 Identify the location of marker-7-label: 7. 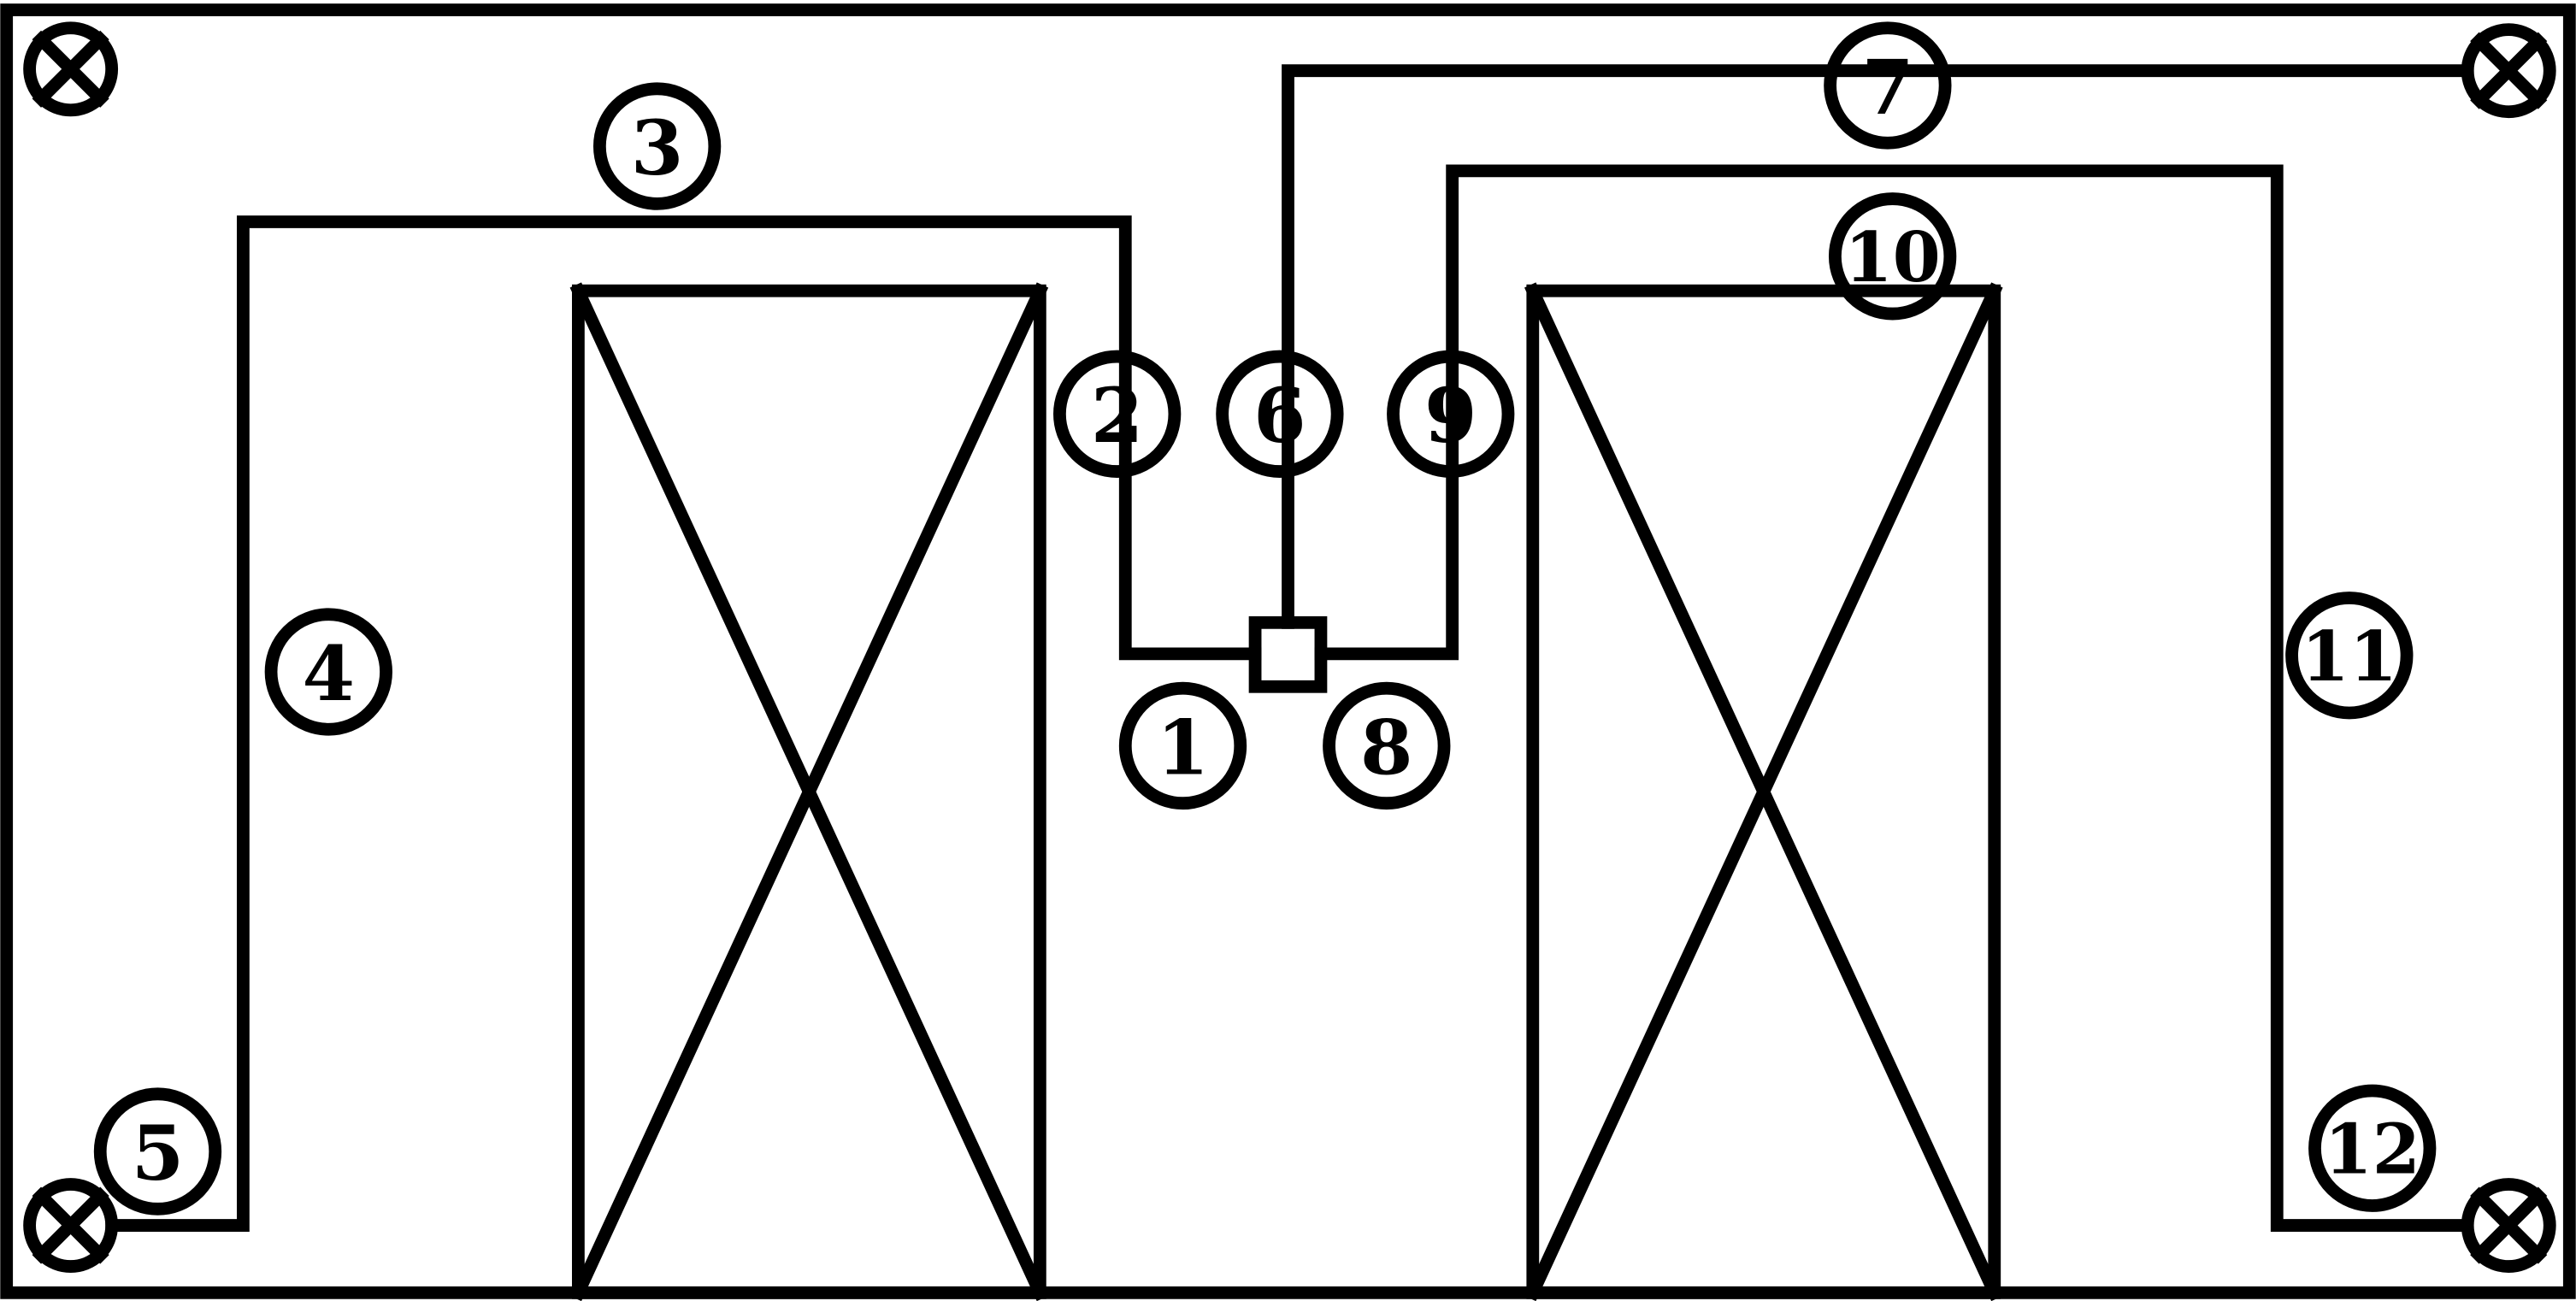
(1888, 87).